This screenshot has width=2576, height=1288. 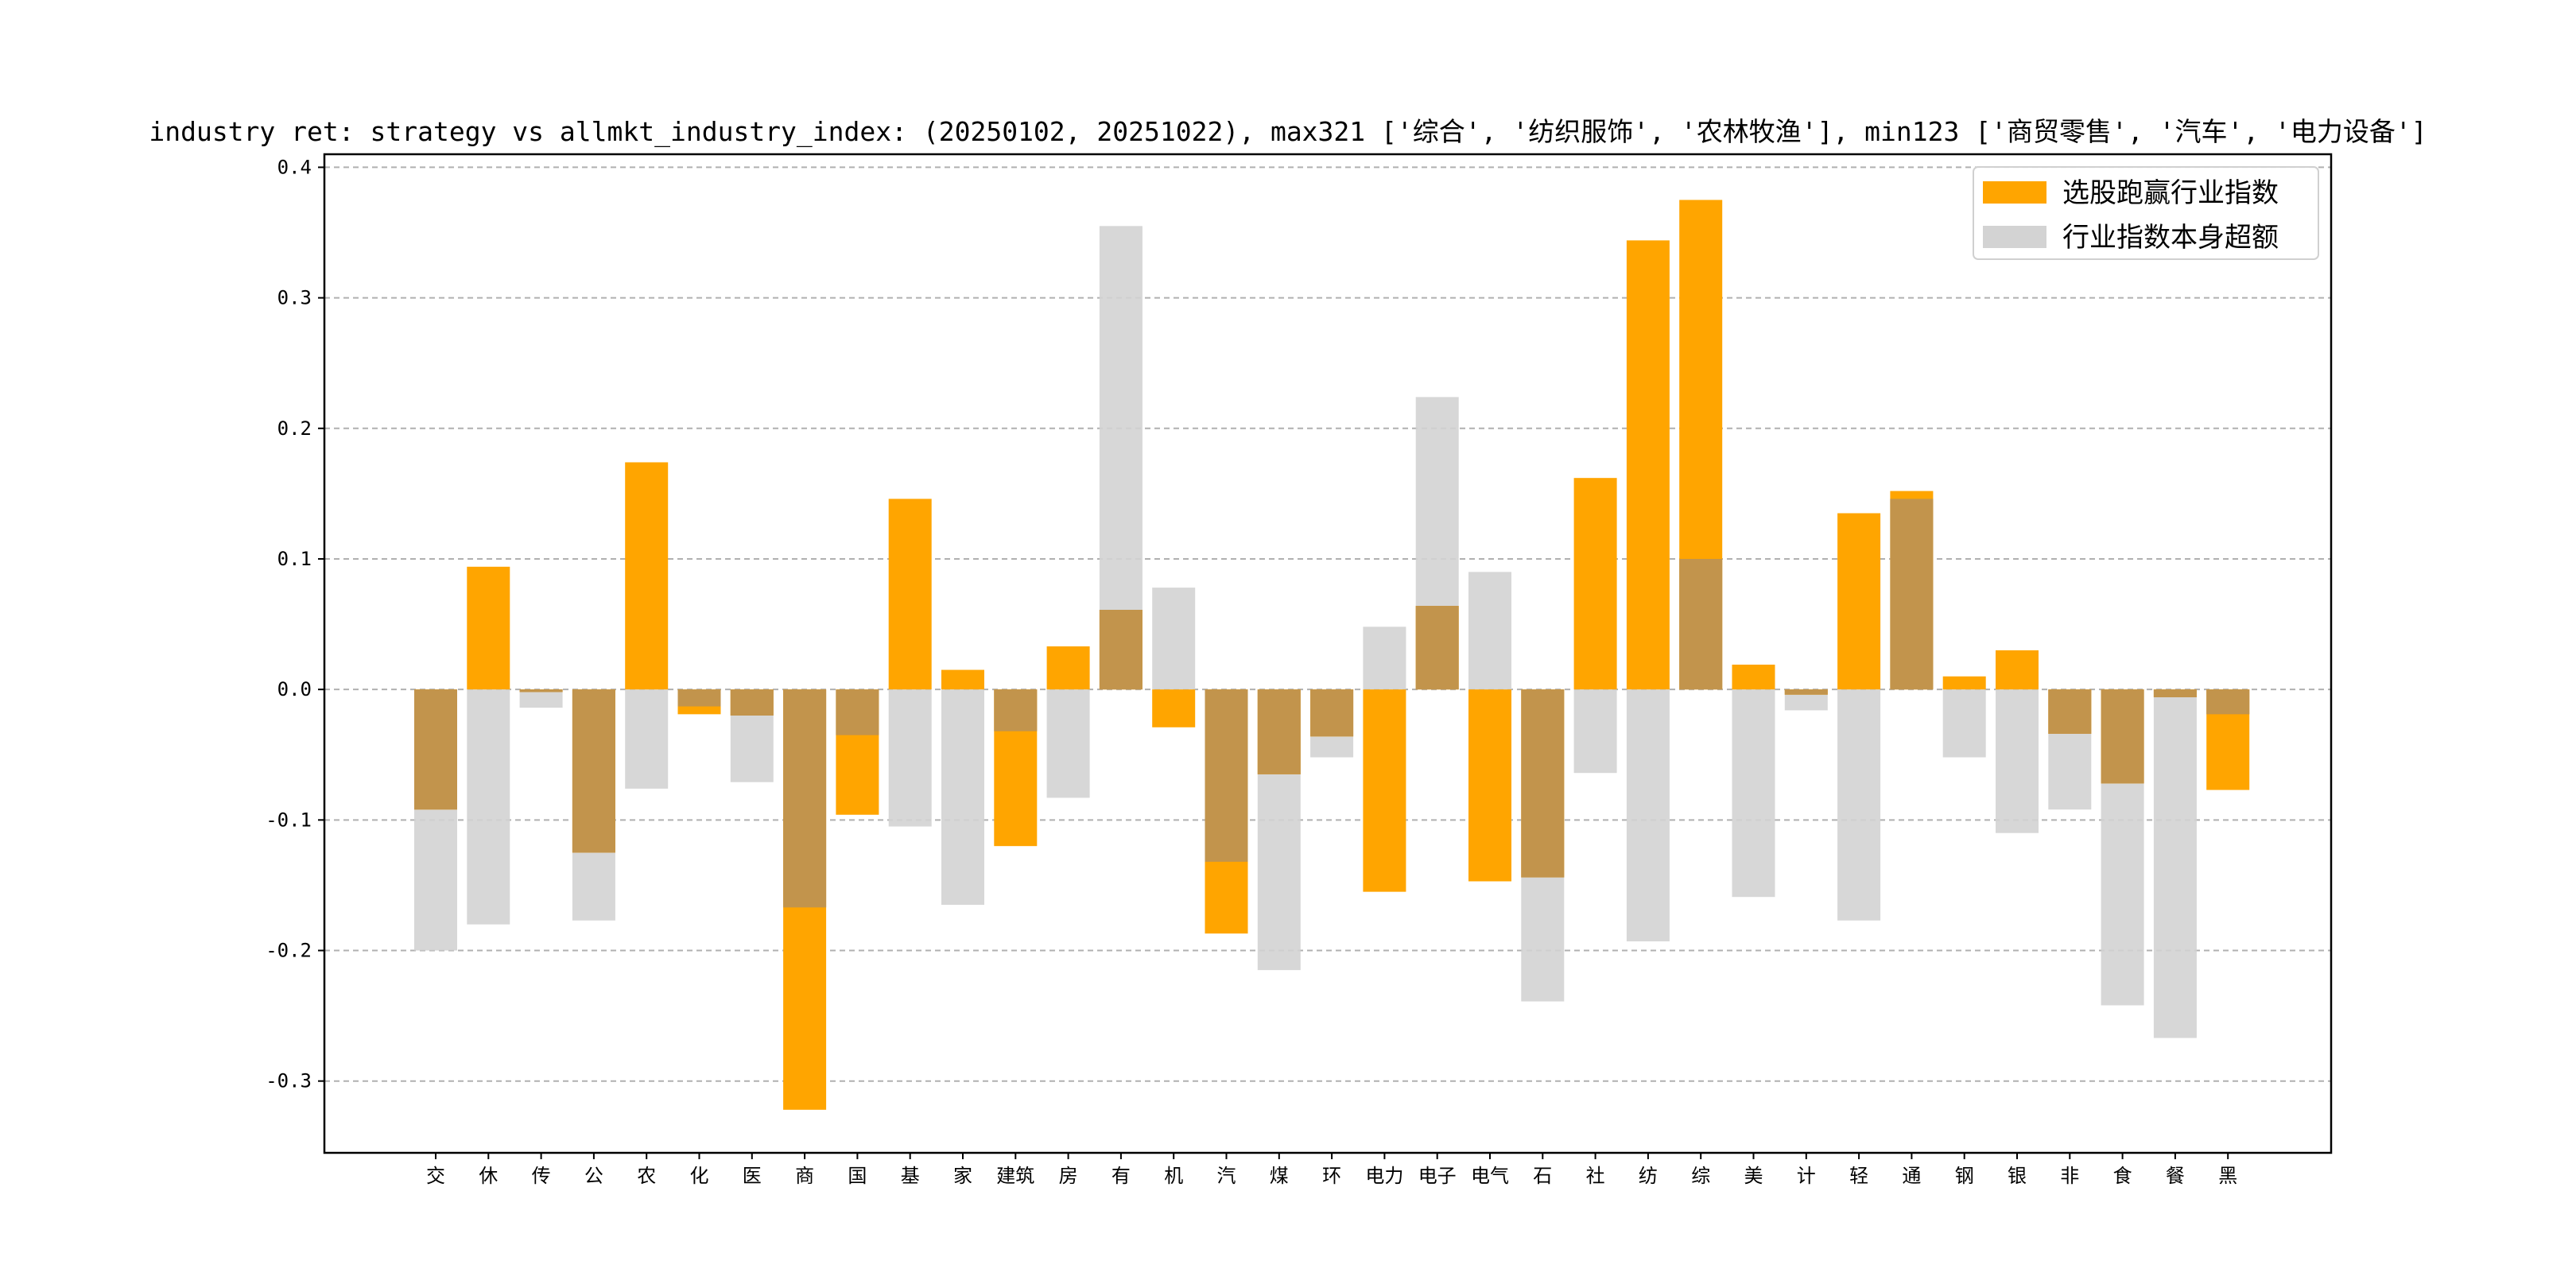 I want to click on x-tick-label: 休, so click(x=488, y=1176).